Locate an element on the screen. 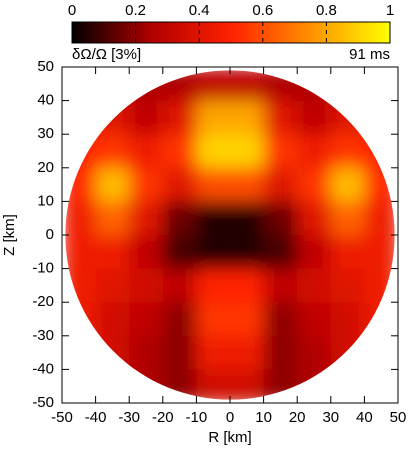  colorbar-tick-label: 0.2 is located at coordinates (135, 10).